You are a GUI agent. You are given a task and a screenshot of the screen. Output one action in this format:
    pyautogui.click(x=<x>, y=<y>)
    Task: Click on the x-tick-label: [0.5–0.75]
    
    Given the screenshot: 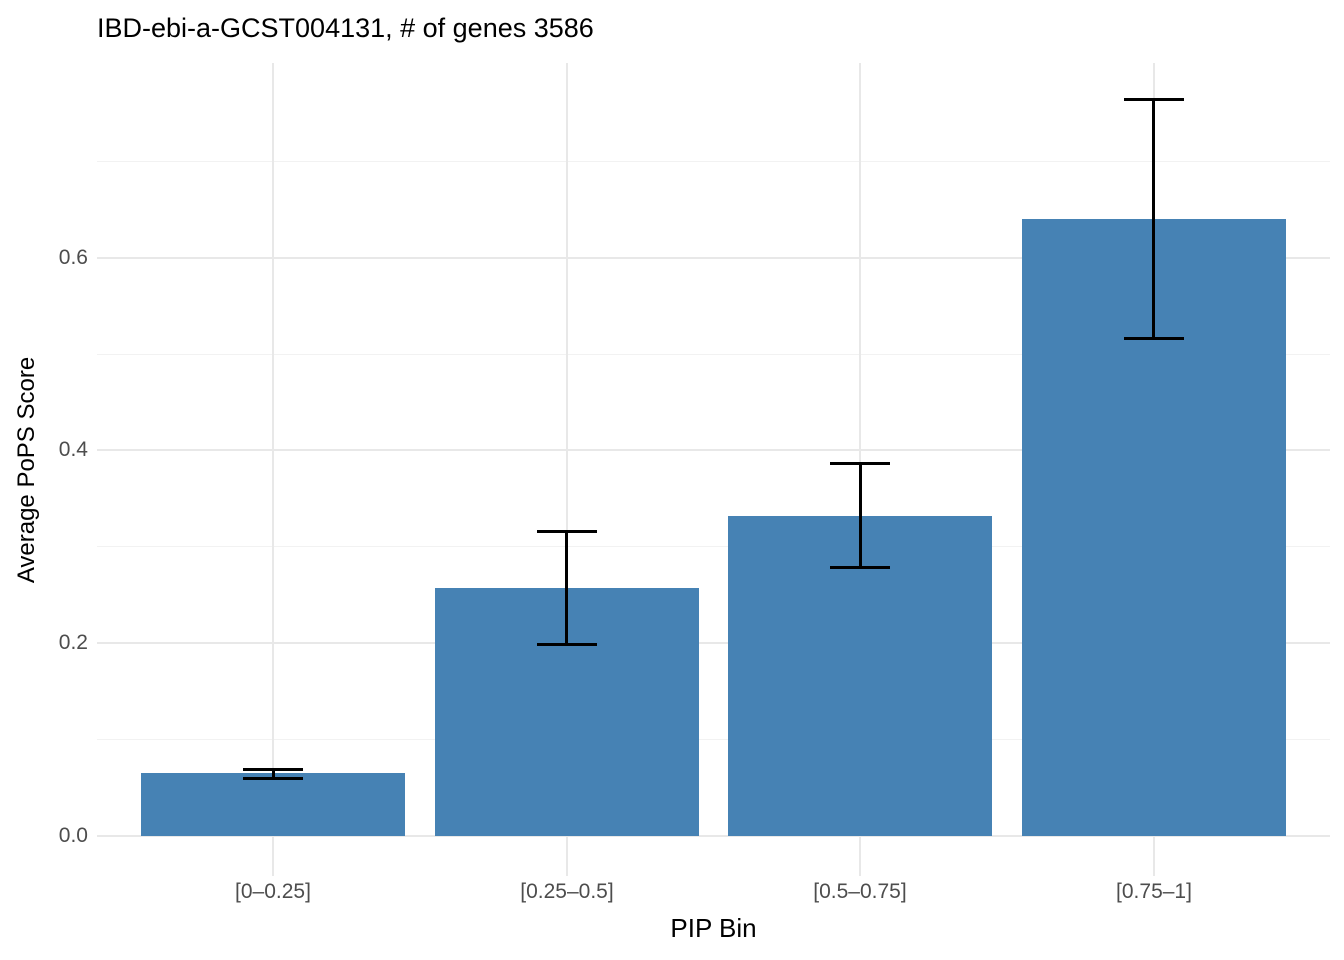 What is the action you would take?
    pyautogui.click(x=860, y=891)
    